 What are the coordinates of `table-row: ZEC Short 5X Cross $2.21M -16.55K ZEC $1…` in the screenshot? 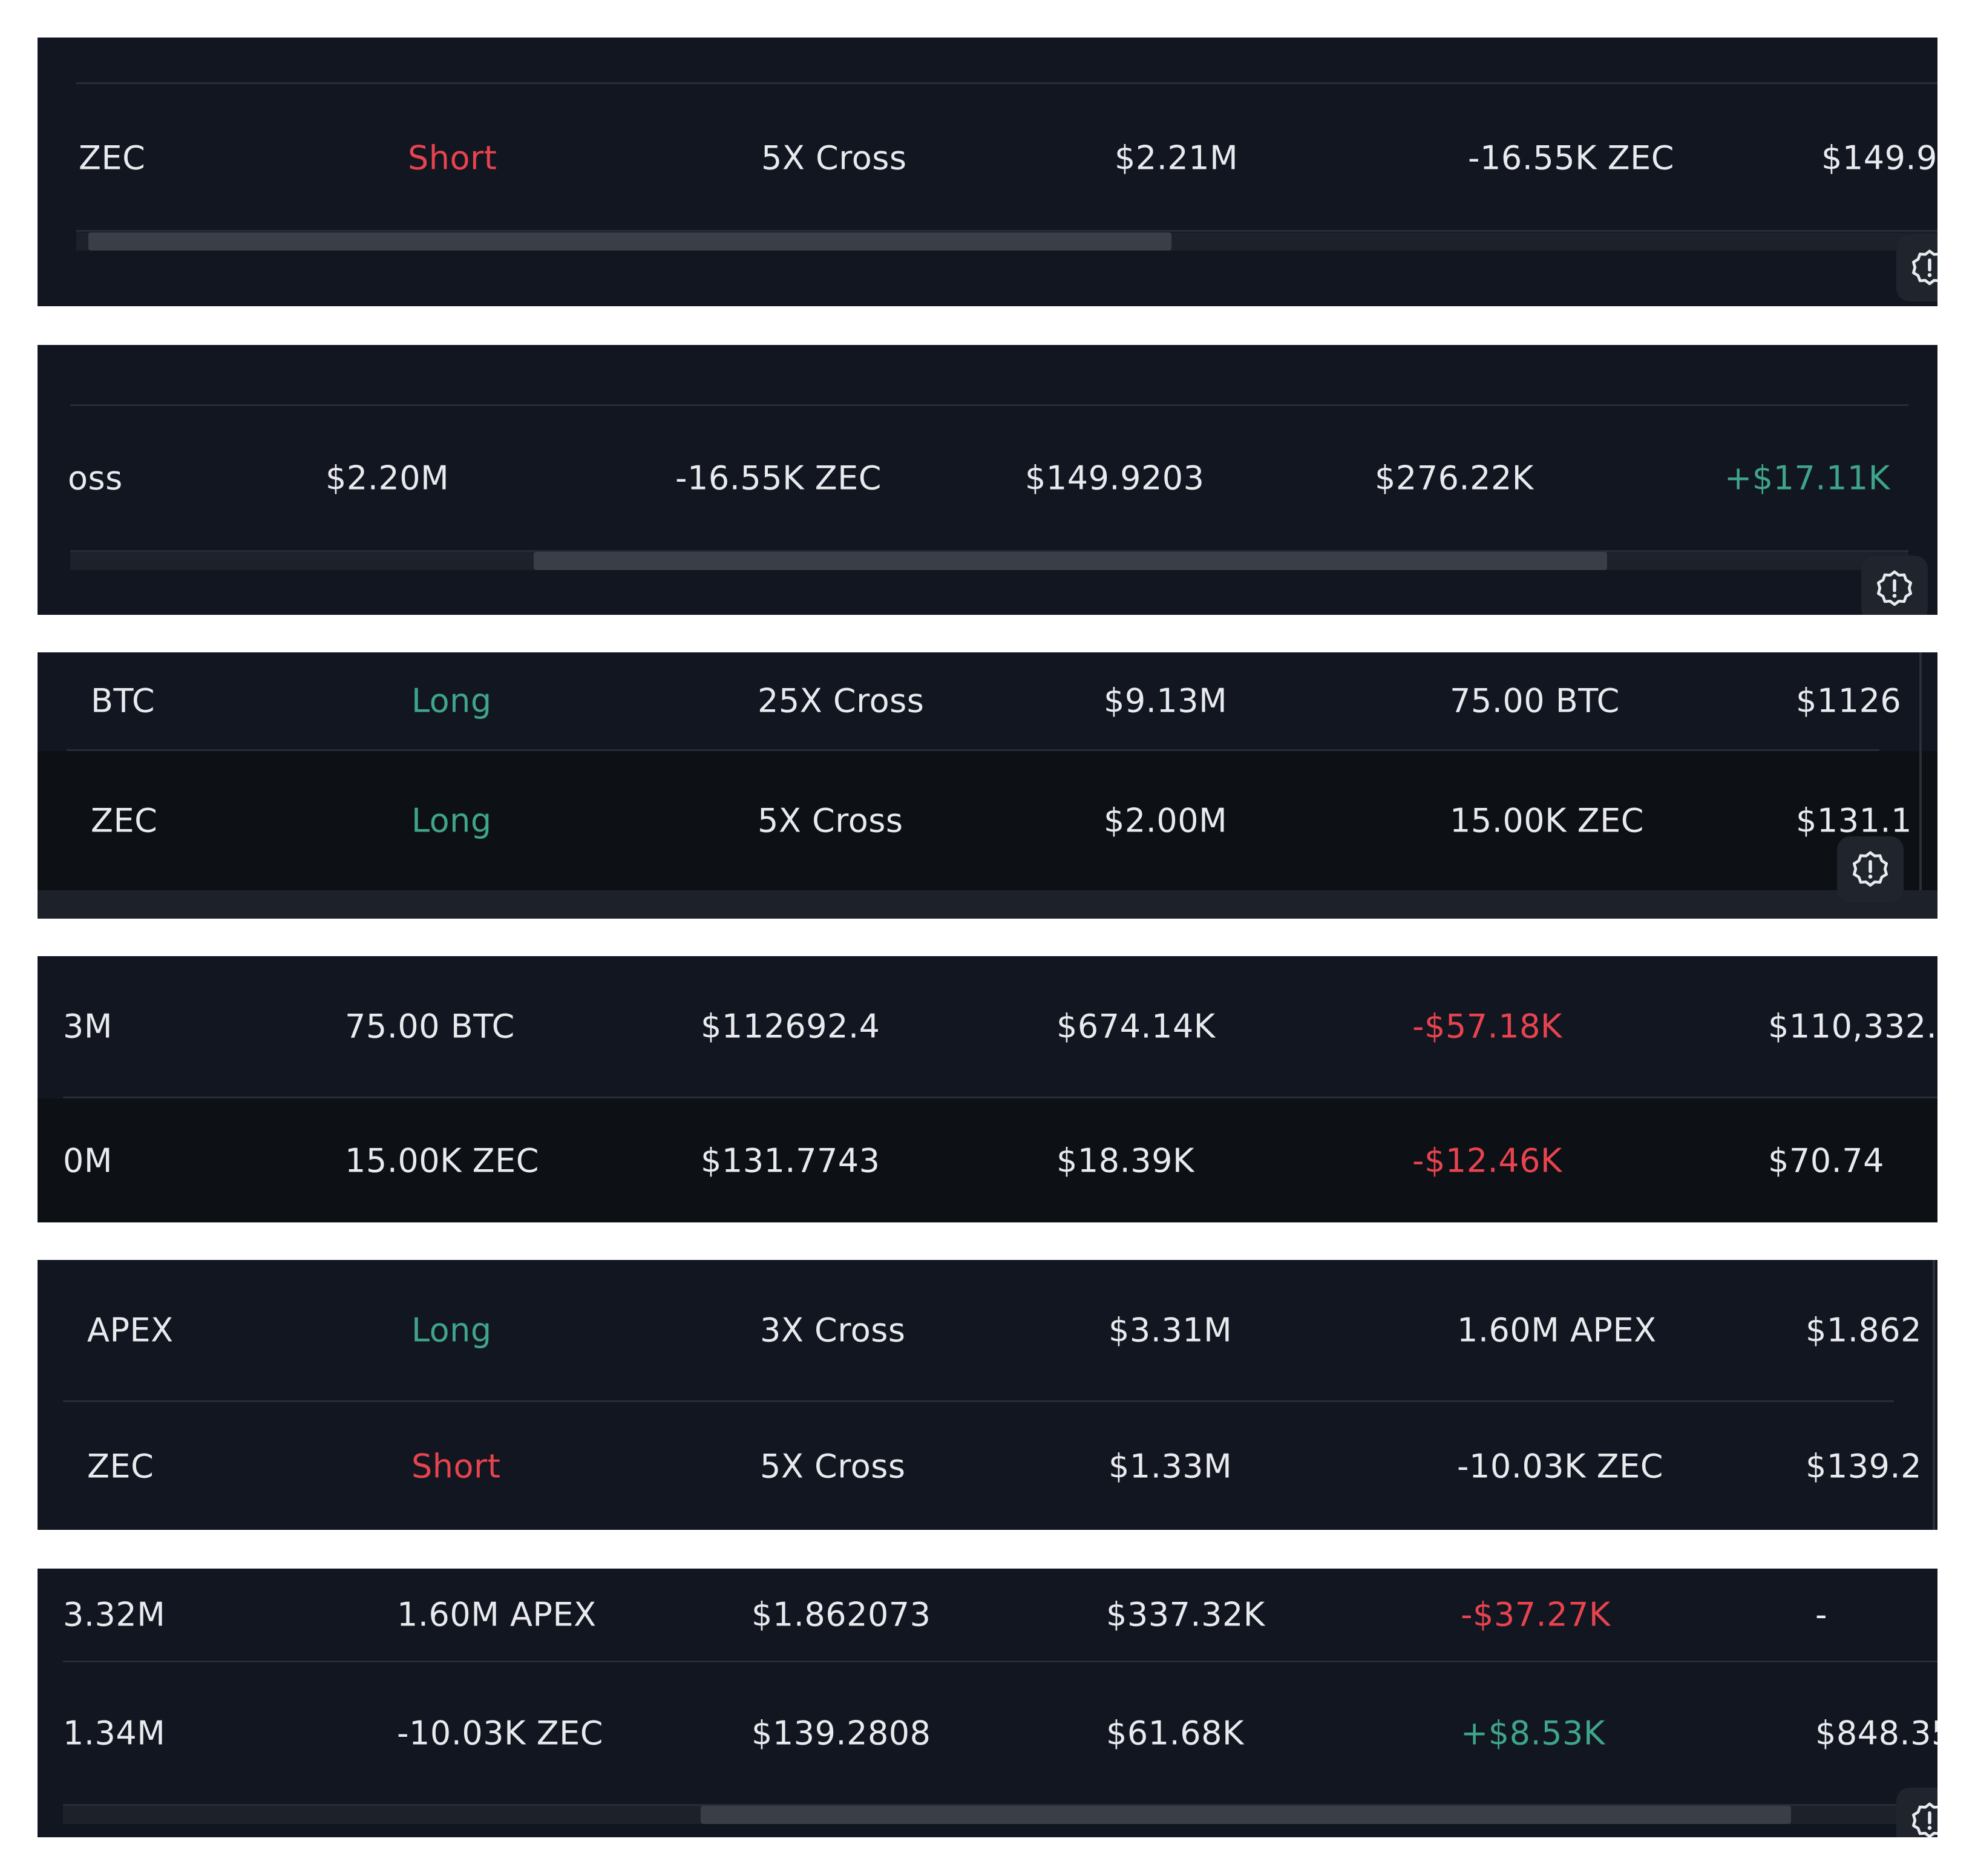 It's located at (987, 158).